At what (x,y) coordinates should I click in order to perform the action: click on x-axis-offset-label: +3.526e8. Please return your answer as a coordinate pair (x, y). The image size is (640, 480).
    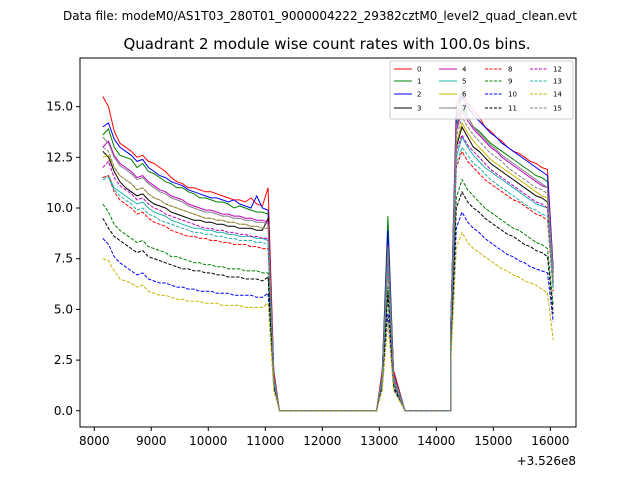
    Looking at the image, I should click on (546, 461).